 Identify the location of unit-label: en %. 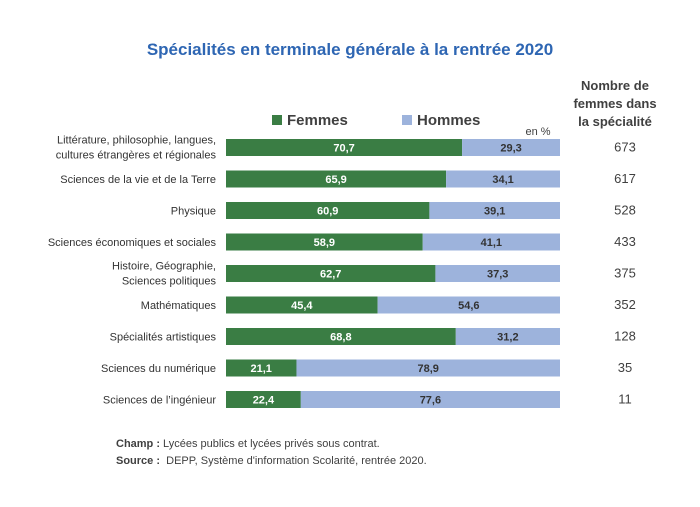
(537, 132).